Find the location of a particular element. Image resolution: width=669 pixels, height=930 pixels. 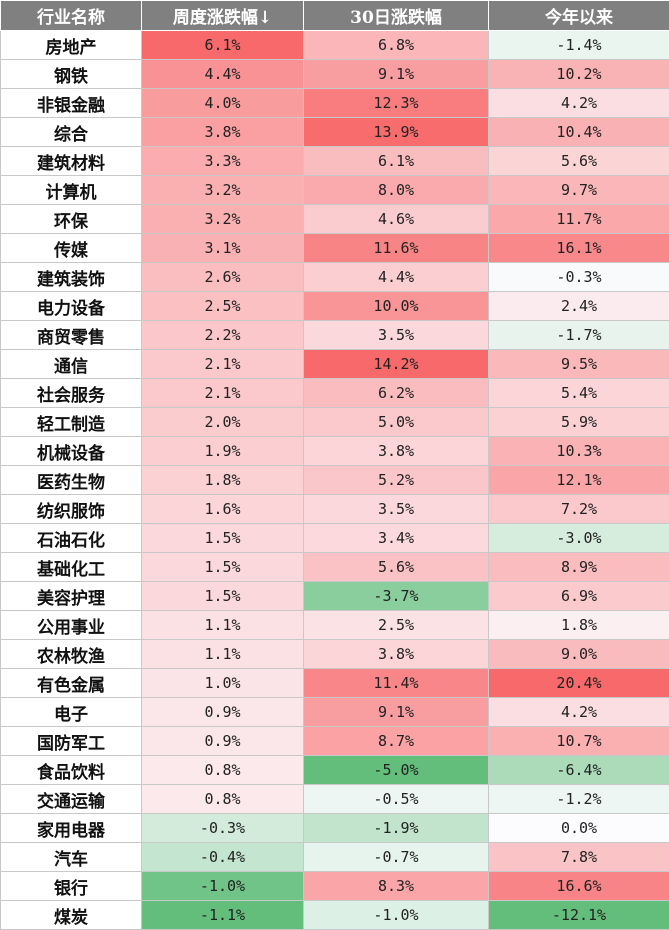

table-row: 汽车-0.4%-0.7%7.8% is located at coordinates (335, 857).